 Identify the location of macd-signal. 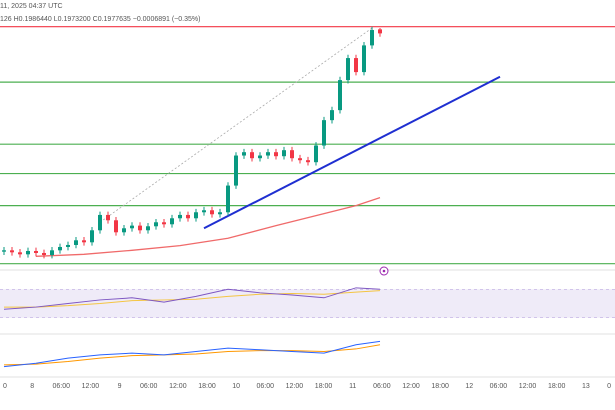
(192, 355).